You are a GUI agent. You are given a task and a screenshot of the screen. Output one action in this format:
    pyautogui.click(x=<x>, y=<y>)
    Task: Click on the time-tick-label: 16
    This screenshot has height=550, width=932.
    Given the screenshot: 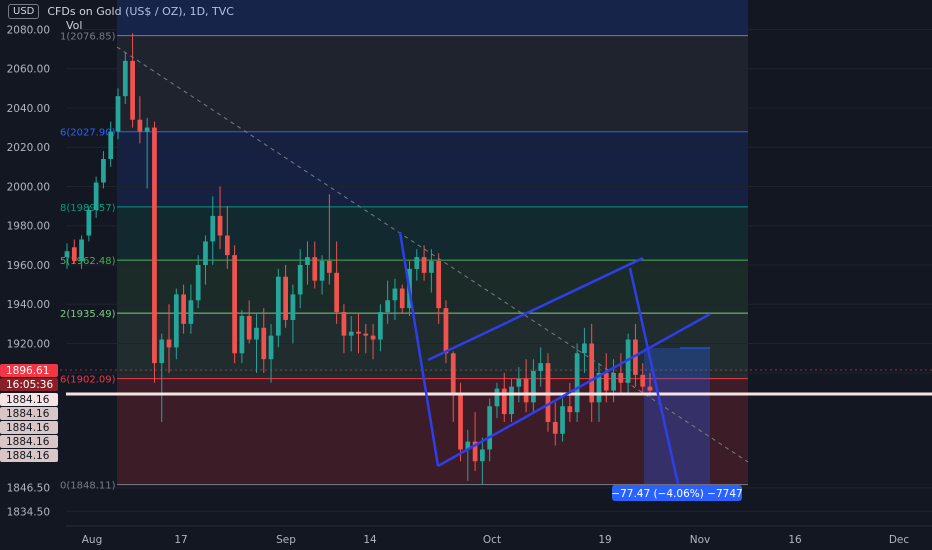 What is the action you would take?
    pyautogui.click(x=795, y=540)
    